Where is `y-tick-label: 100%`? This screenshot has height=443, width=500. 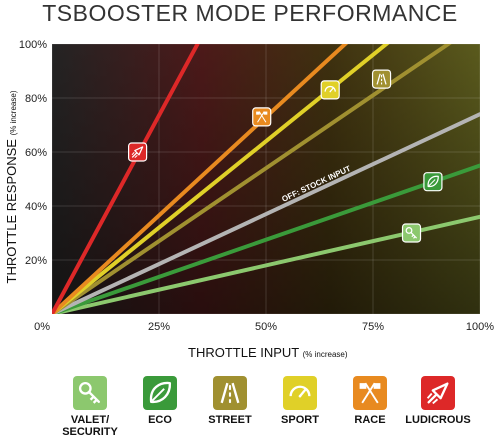
y-tick-label: 100% is located at coordinates (33, 45).